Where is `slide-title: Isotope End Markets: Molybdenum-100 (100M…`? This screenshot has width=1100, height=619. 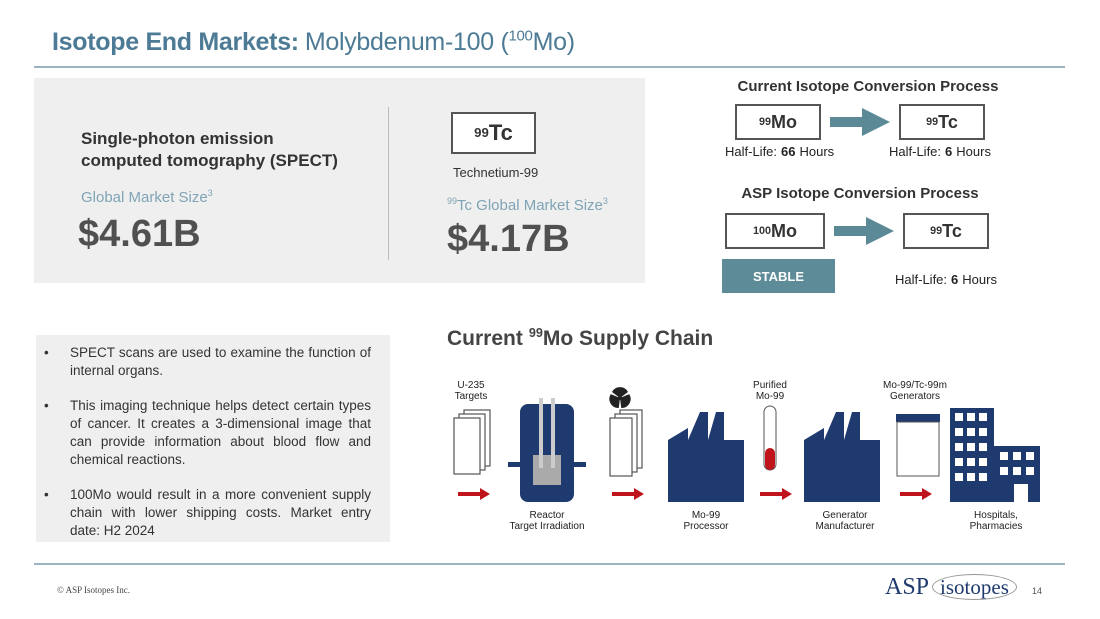 slide-title: Isotope End Markets: Molybdenum-100 (100M… is located at coordinates (313, 42).